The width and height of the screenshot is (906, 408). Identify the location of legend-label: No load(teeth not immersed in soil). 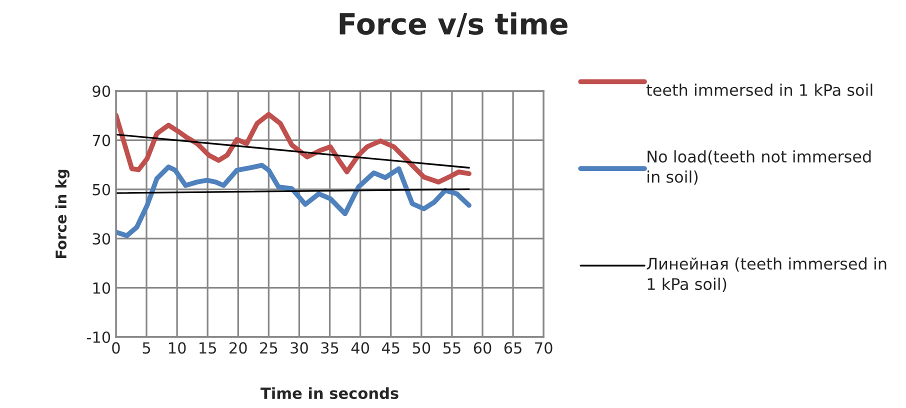
(759, 167).